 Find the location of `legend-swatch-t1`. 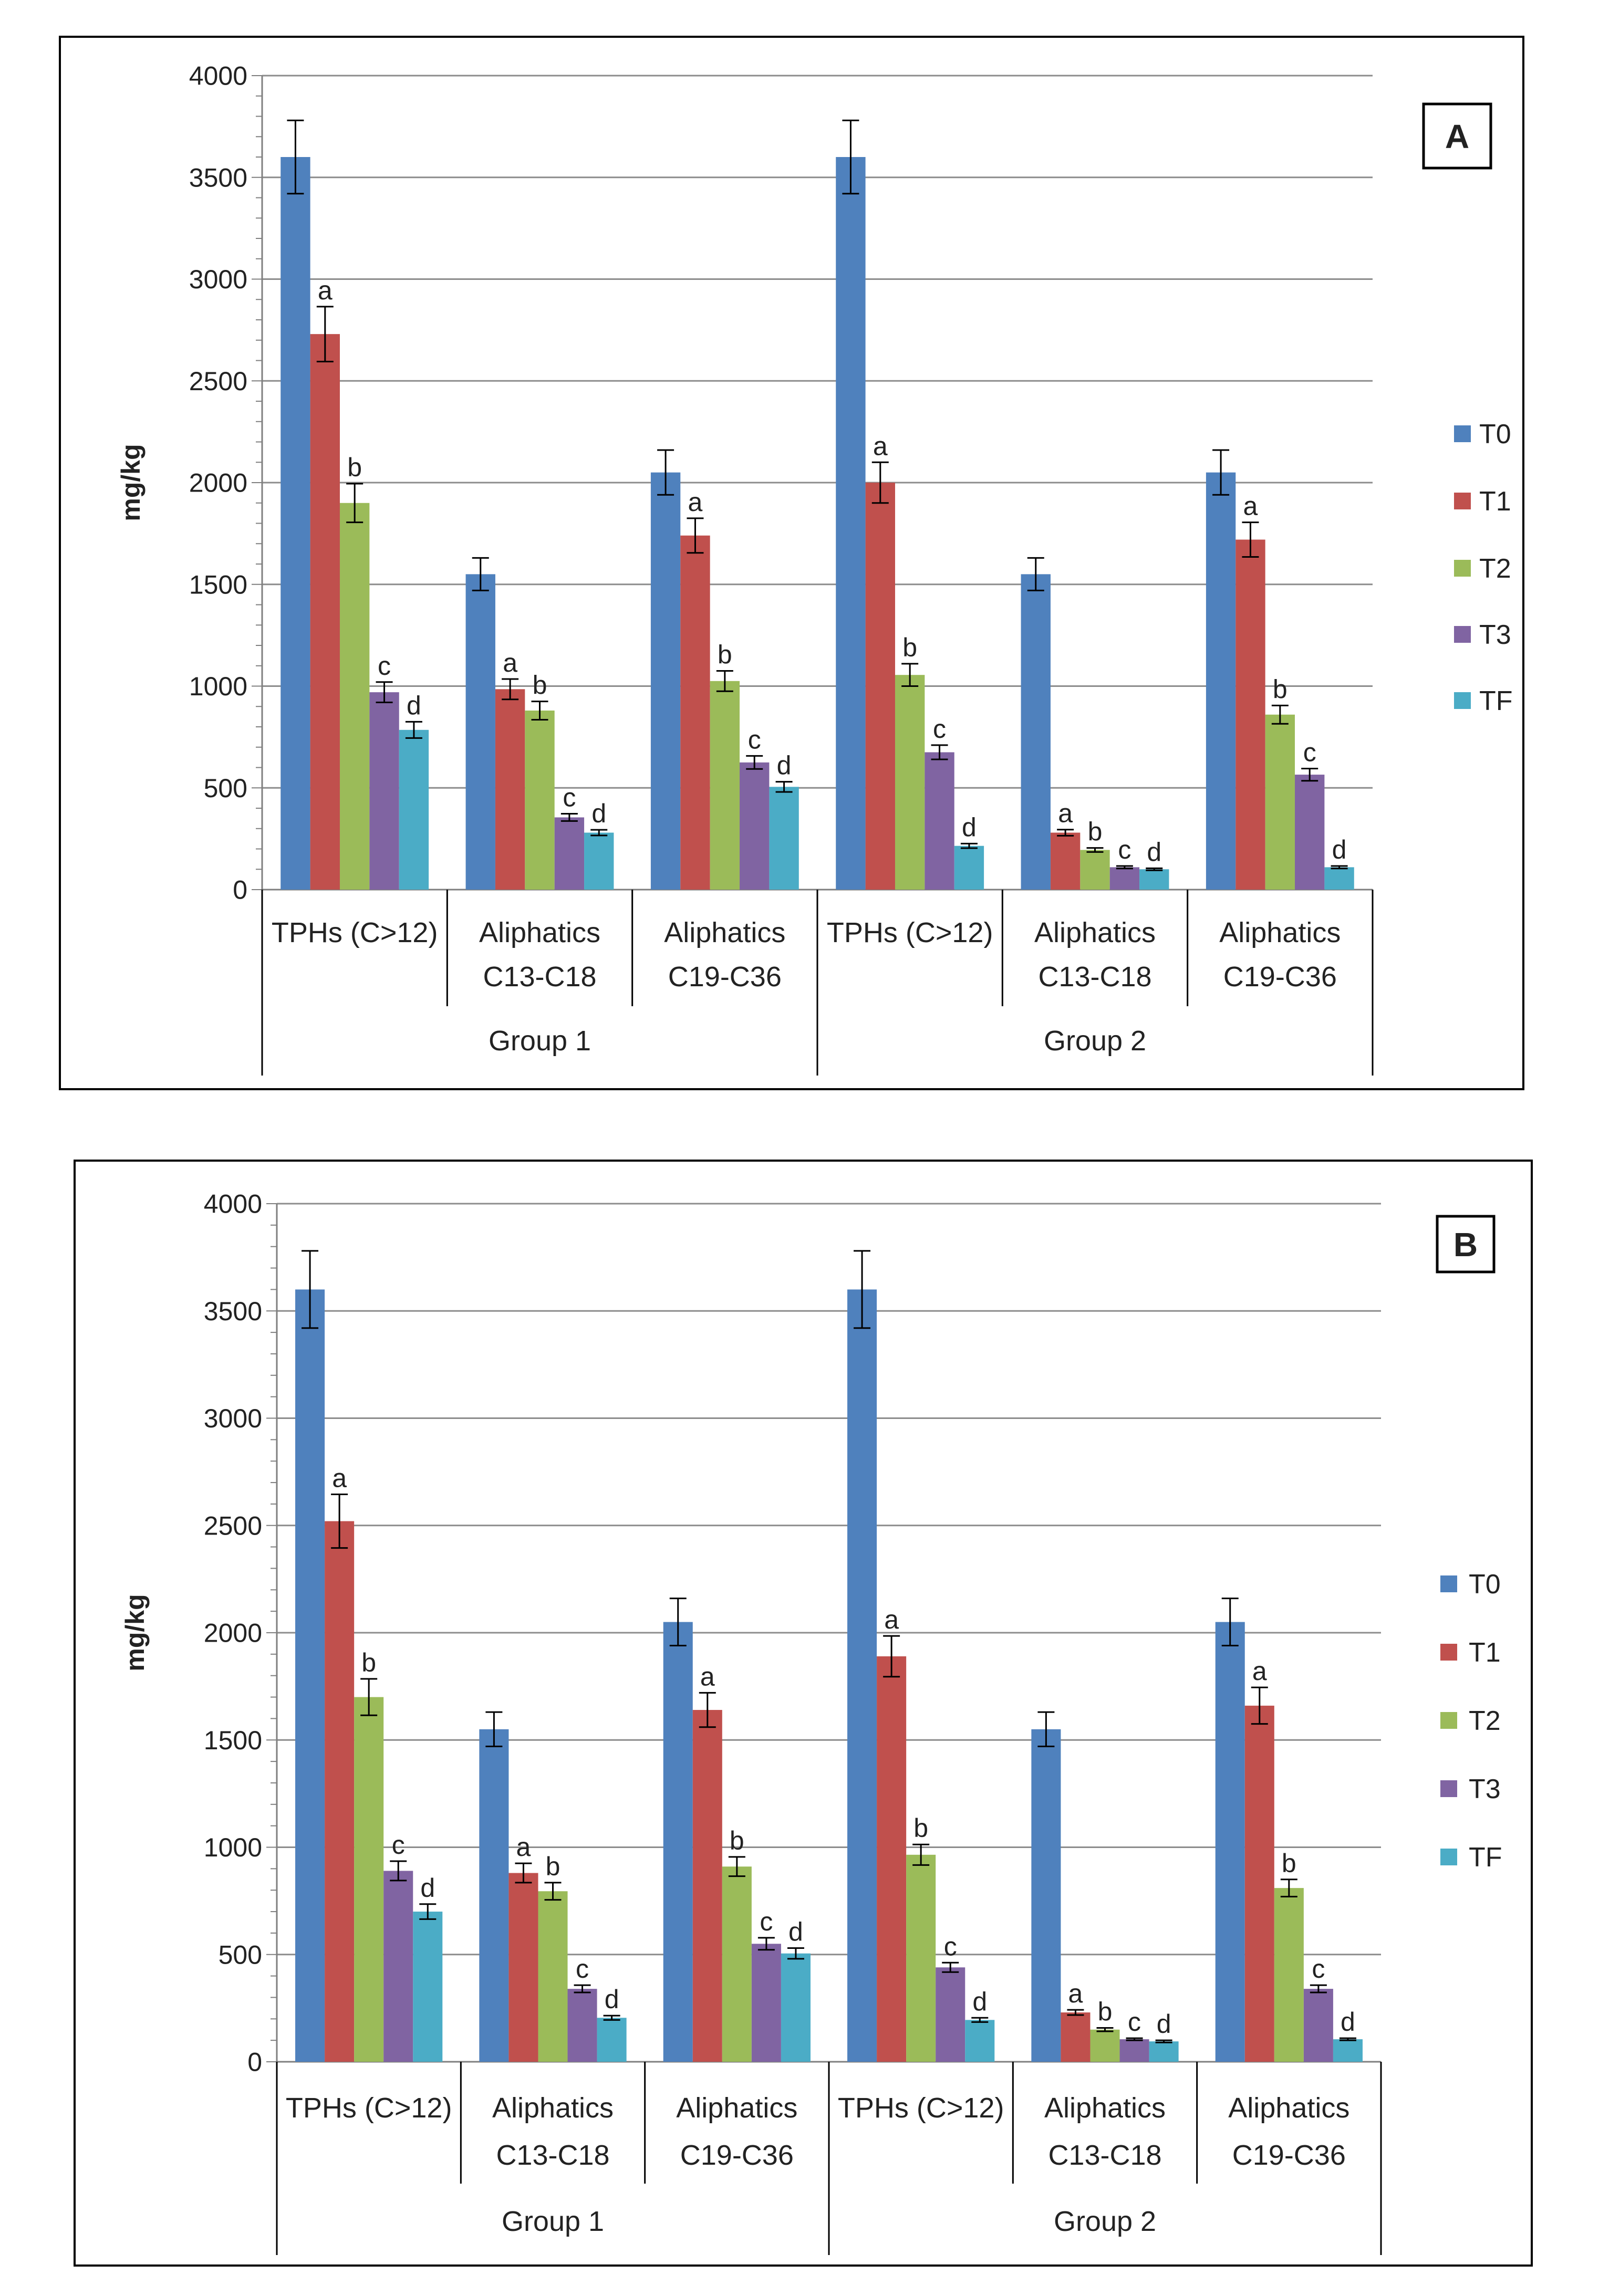

legend-swatch-t1 is located at coordinates (1462, 501).